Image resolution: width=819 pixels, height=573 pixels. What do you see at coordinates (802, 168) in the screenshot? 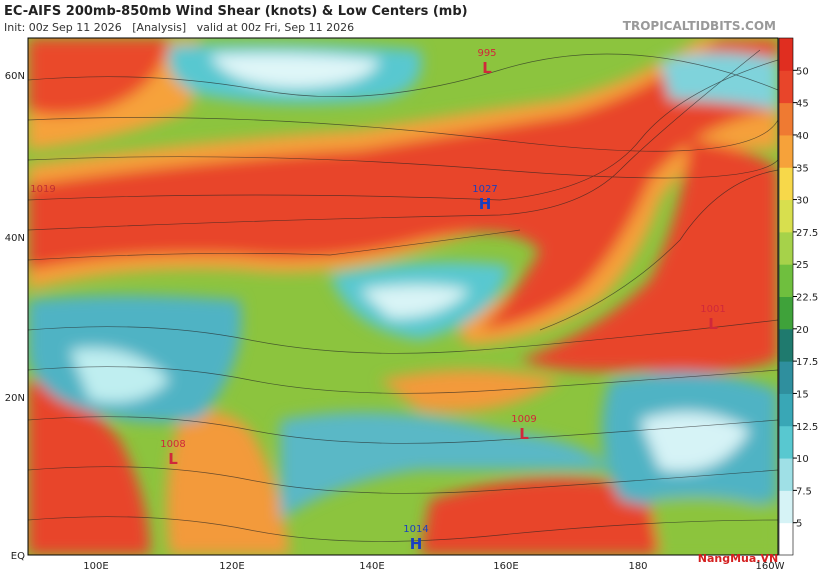
I see `colorbar-tick-label: 35` at bounding box center [802, 168].